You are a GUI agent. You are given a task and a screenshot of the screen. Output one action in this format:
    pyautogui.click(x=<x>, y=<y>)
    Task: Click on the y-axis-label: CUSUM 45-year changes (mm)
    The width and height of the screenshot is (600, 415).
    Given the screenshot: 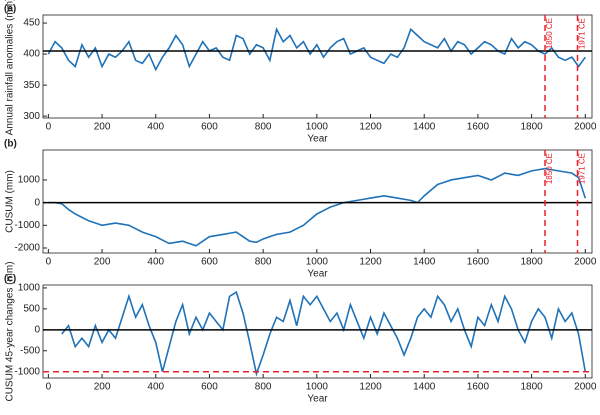 What is the action you would take?
    pyautogui.click(x=10, y=331)
    